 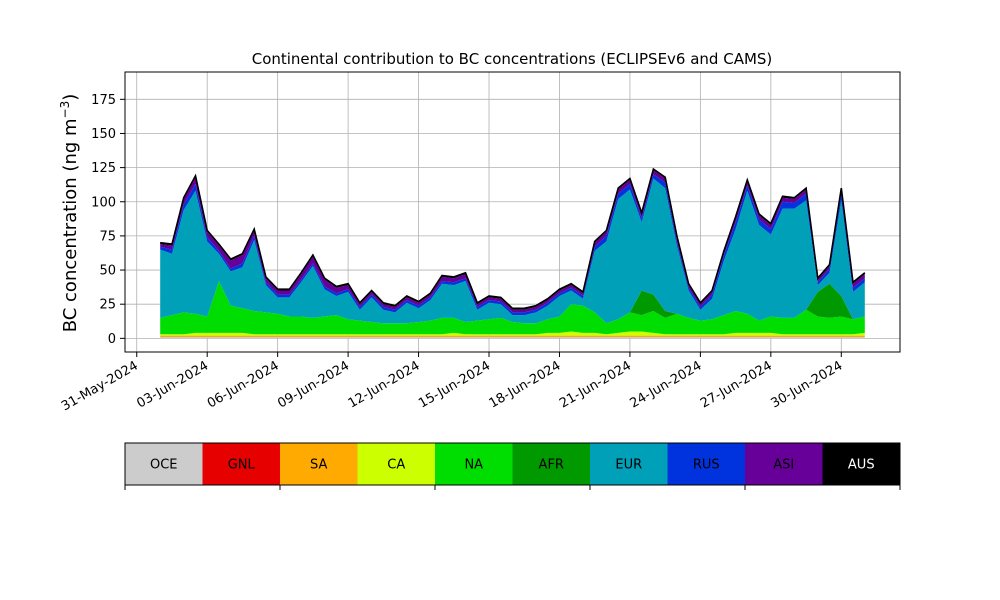 I want to click on area-series-sa, so click(x=512, y=336).